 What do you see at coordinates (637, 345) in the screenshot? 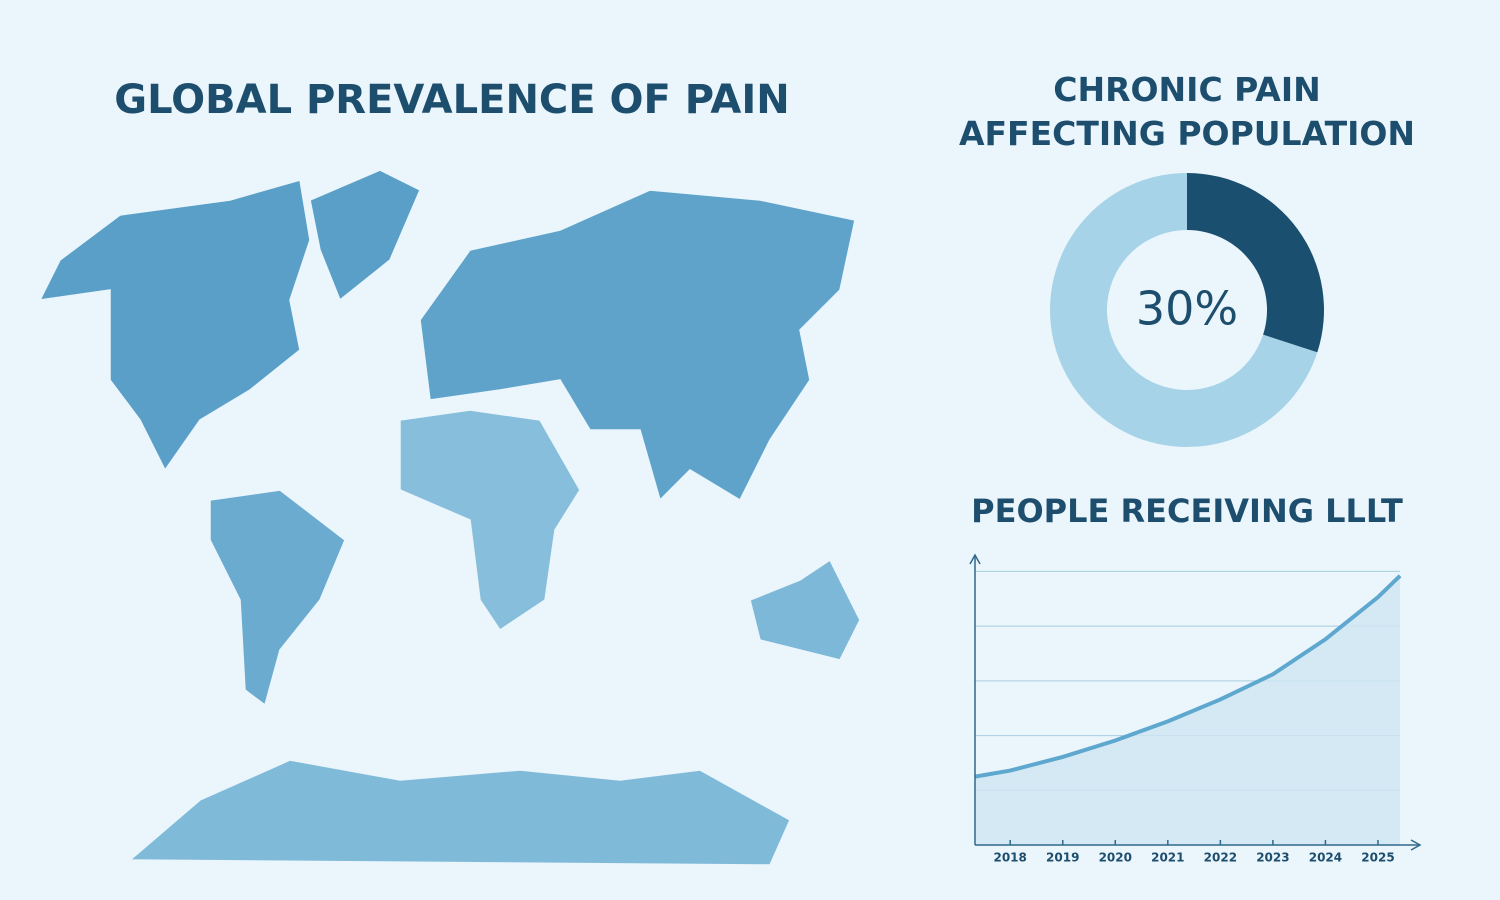
I see `eurasia` at bounding box center [637, 345].